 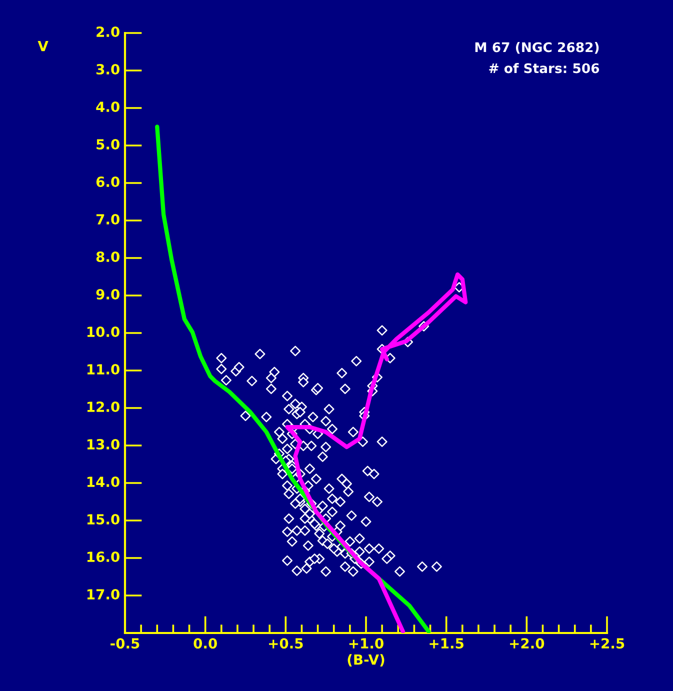 I want to click on x-axis-title: (B-V), so click(x=366, y=660).